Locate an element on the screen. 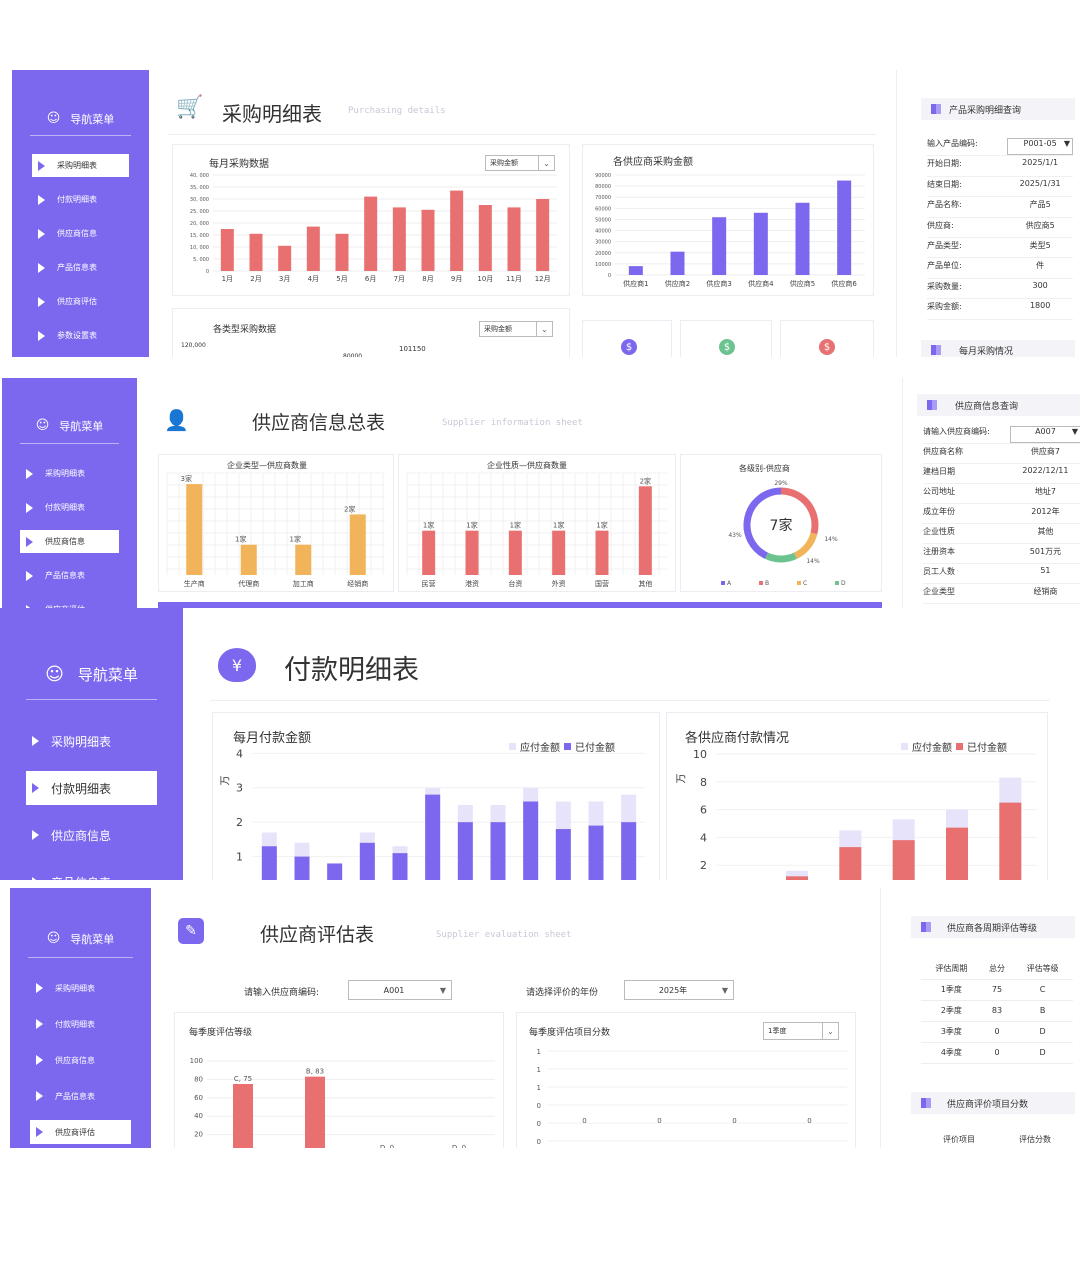 This screenshot has width=1080, height=1275. query-row: 供应商名称 供应商7 is located at coordinates (1001, 455).